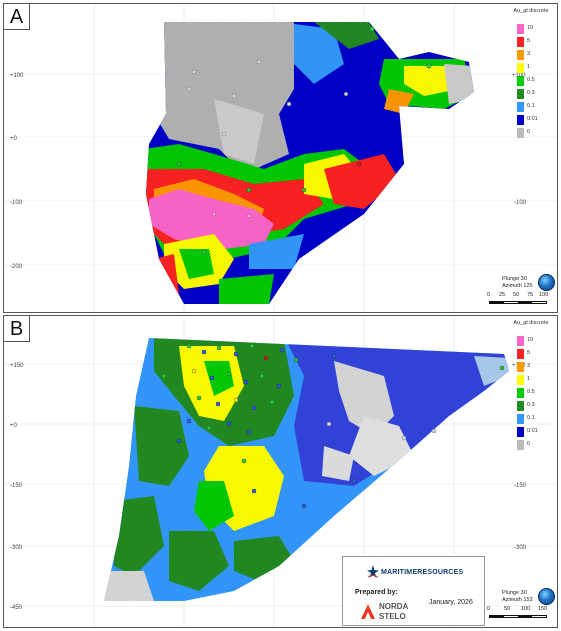 This screenshot has height=631, width=561. I want to click on y-tick-a-left-2: -100, so click(16, 203).